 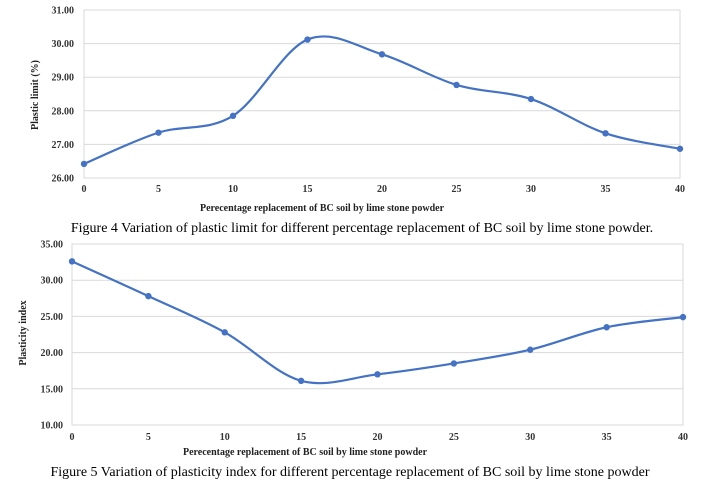 I want to click on y-tick-label: 25.00, so click(x=52, y=317).